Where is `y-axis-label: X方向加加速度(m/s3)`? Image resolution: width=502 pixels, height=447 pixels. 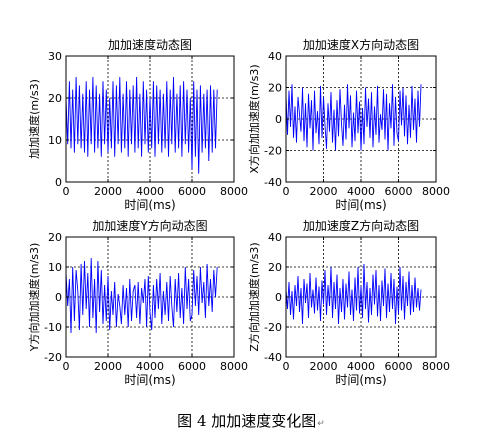 y-axis-label: X方向加加速度(m/s3) is located at coordinates (254, 118).